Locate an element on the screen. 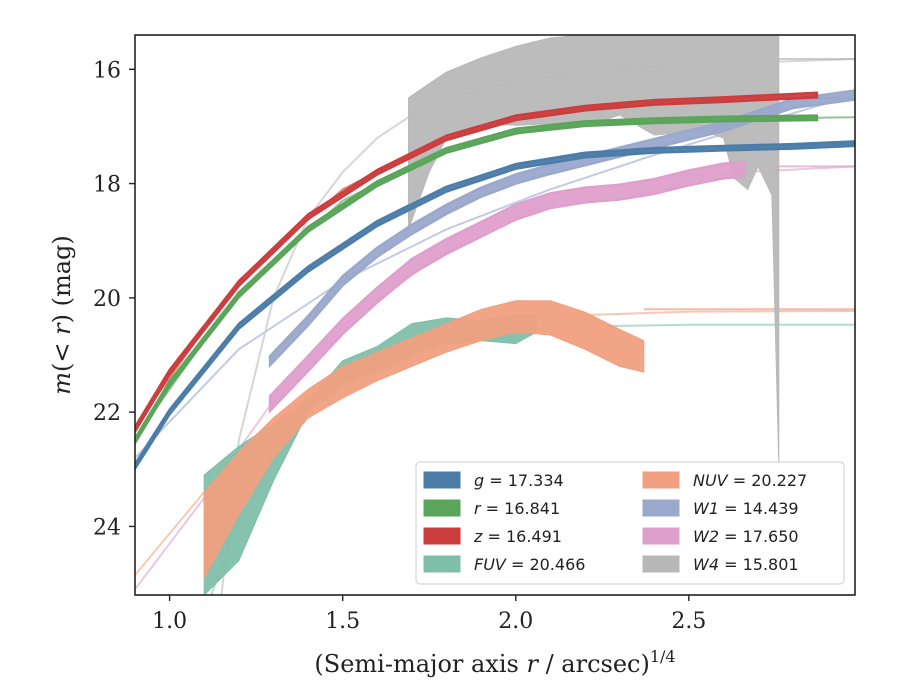 This screenshot has height=700, width=900. y-tick-label: 18 is located at coordinates (107, 185).